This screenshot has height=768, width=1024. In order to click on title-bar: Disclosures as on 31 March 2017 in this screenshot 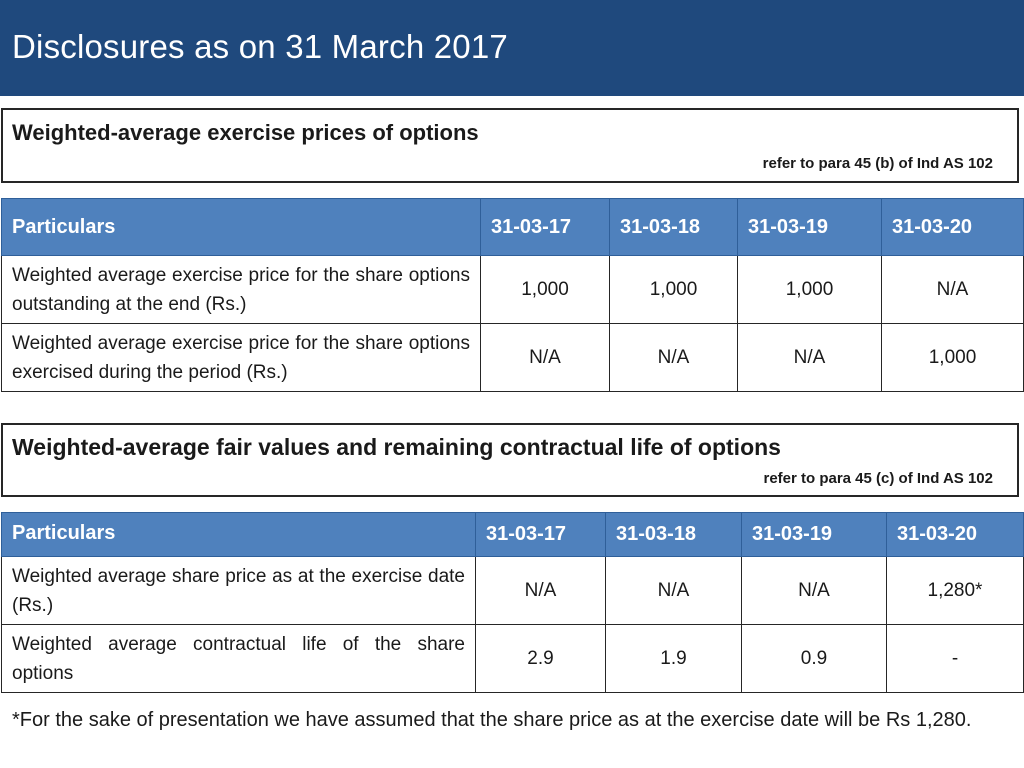, I will do `click(512, 48)`.